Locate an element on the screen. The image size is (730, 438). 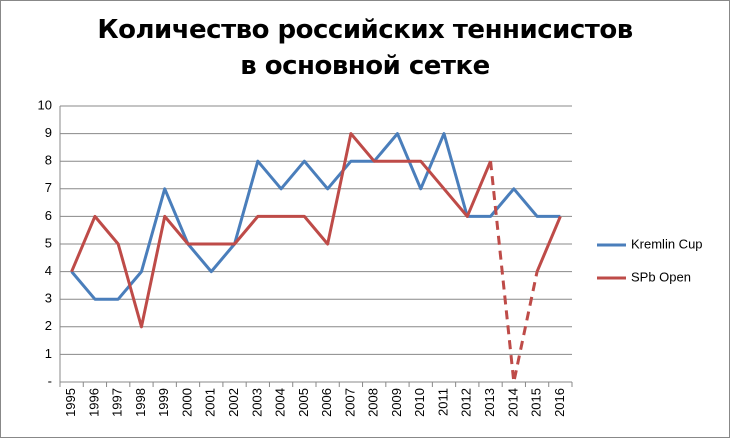
x-tick-label: 2008 is located at coordinates (373, 402).